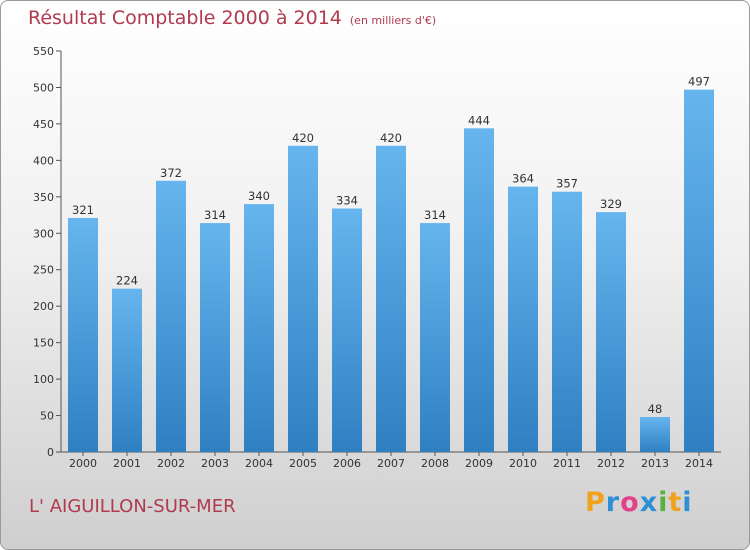  What do you see at coordinates (43, 160) in the screenshot?
I see `y-tick-label: 400` at bounding box center [43, 160].